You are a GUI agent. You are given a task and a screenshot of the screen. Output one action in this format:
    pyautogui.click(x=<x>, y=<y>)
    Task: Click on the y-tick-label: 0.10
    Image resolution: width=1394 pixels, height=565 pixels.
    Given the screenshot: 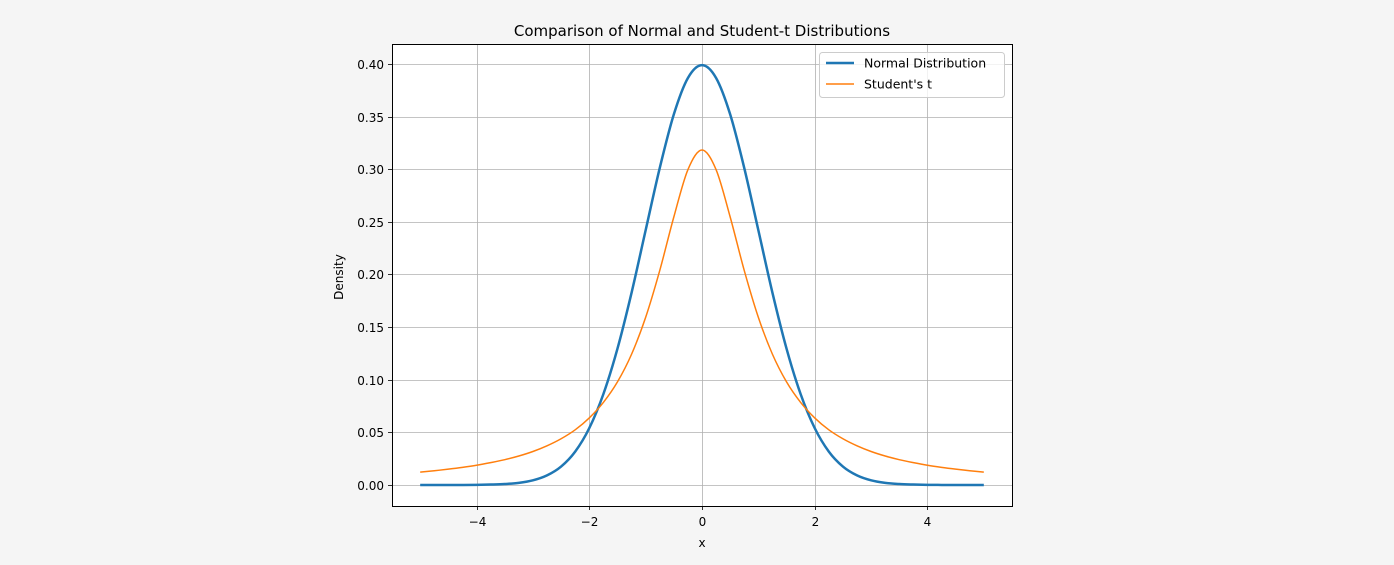 What is the action you would take?
    pyautogui.click(x=370, y=381)
    